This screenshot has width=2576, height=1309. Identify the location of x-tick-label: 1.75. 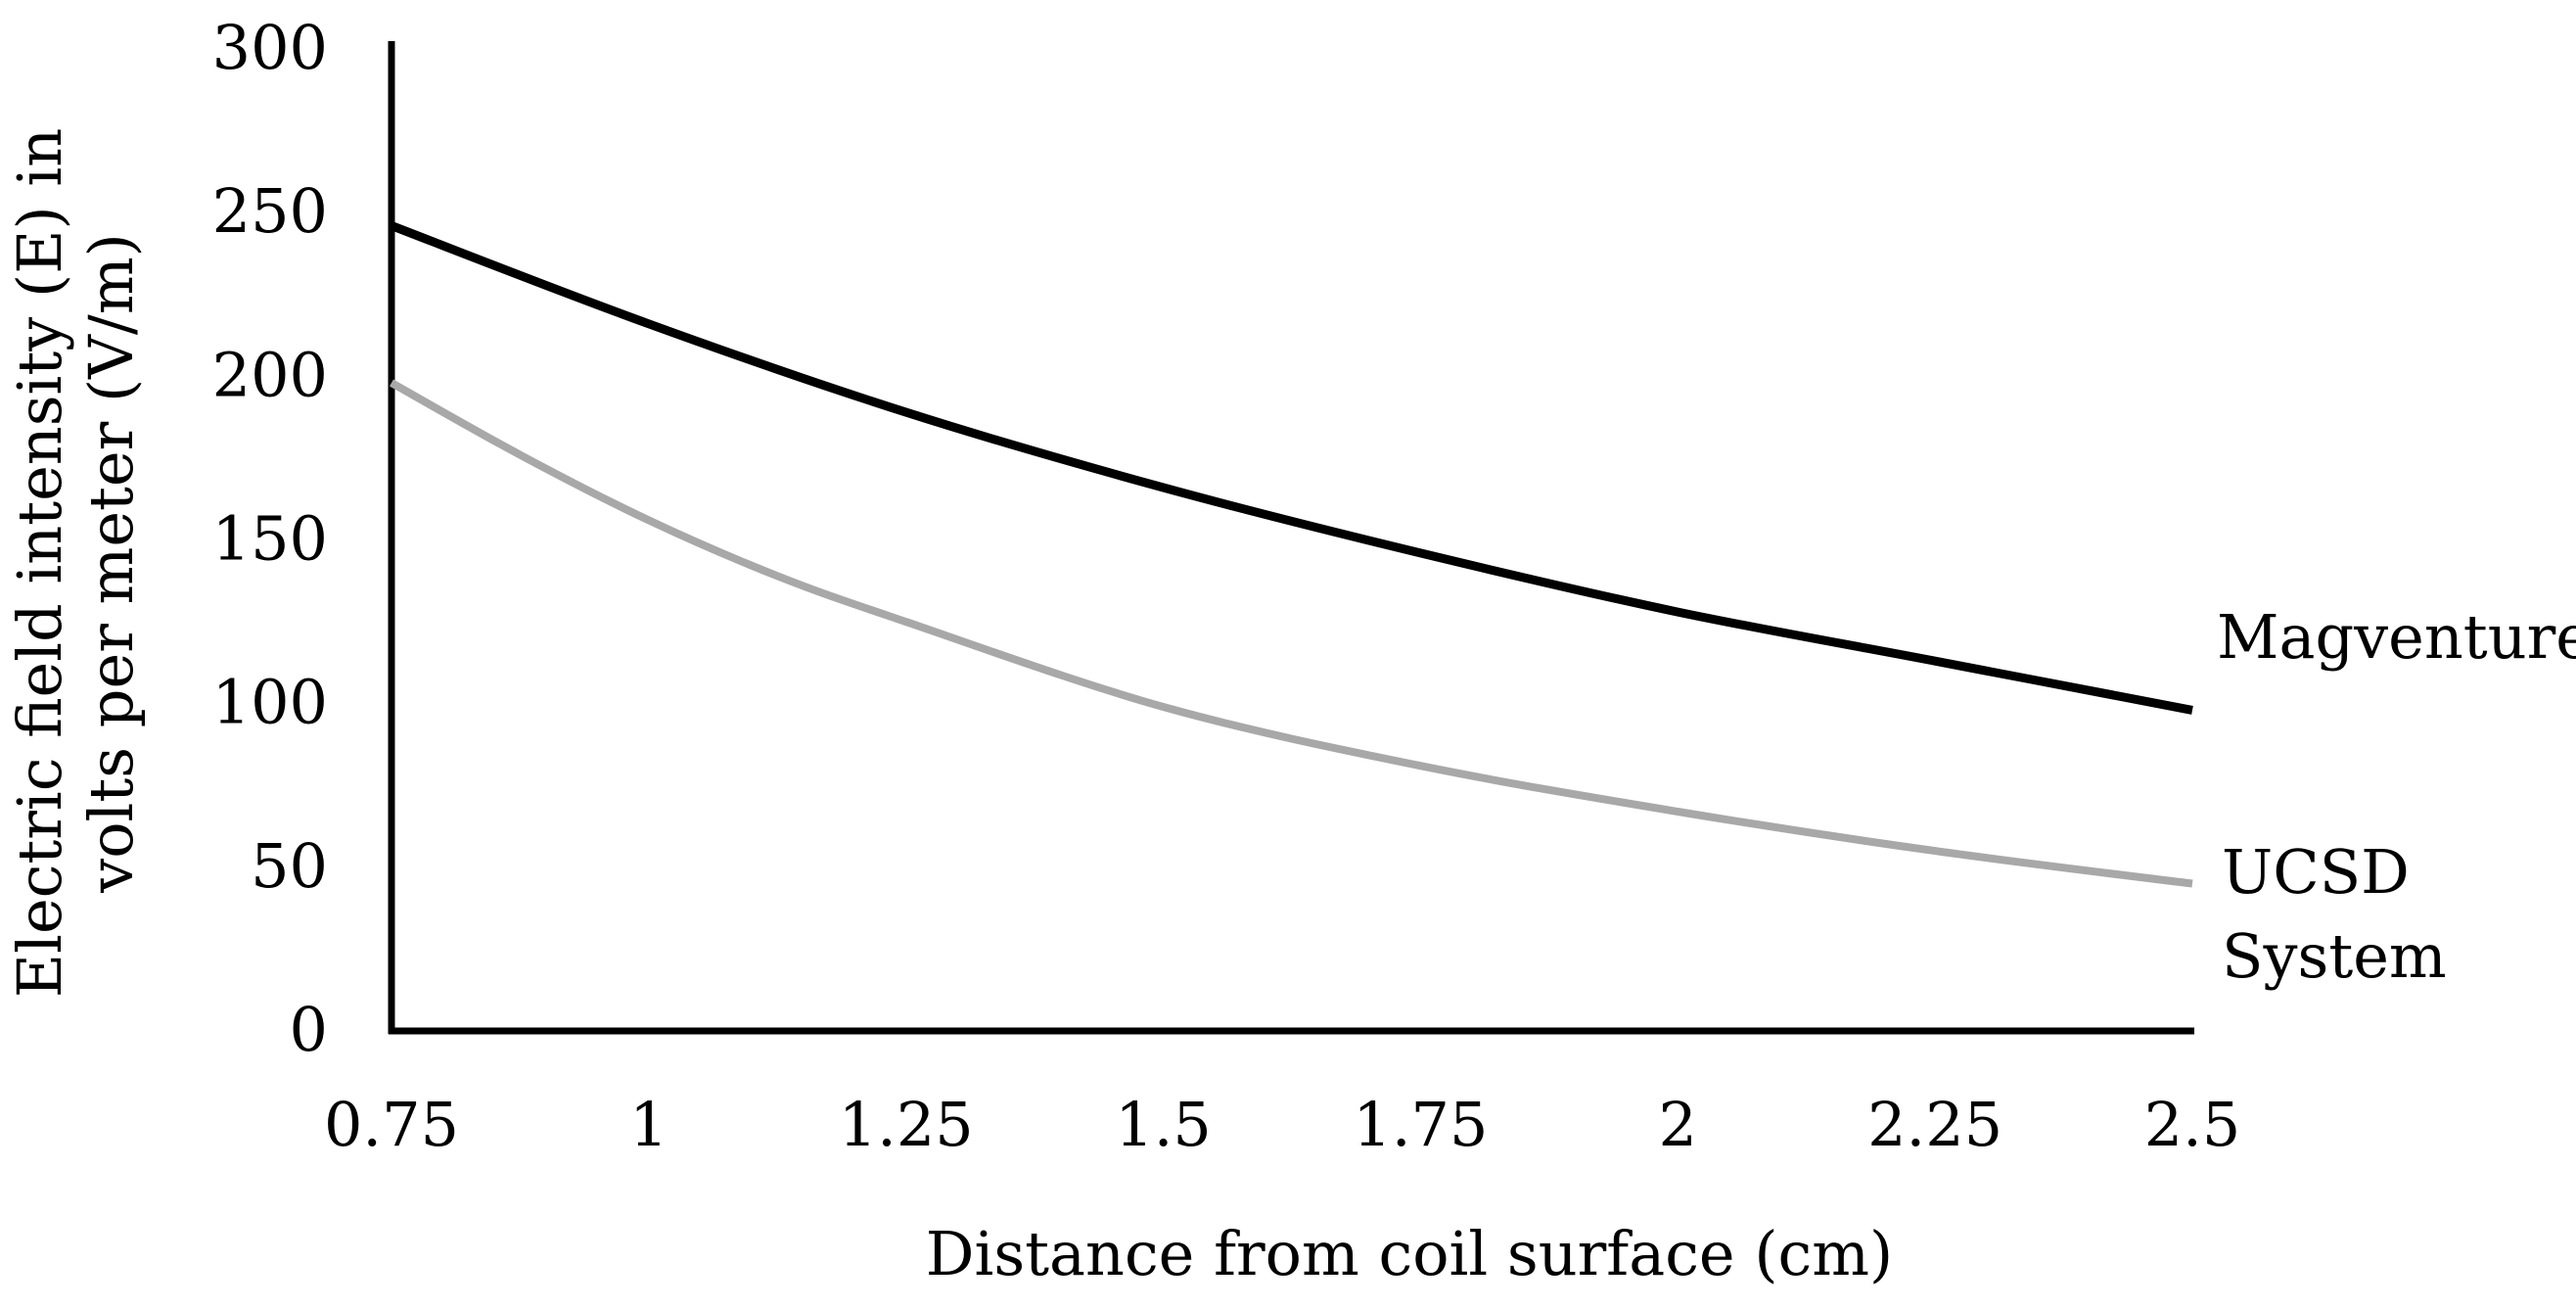
(1420, 1125).